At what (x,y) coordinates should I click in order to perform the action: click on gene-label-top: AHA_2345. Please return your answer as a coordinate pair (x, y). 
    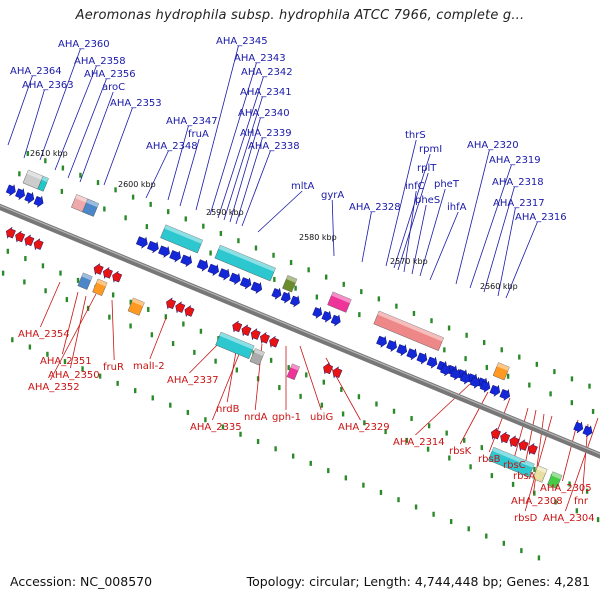
    Looking at the image, I should click on (242, 41).